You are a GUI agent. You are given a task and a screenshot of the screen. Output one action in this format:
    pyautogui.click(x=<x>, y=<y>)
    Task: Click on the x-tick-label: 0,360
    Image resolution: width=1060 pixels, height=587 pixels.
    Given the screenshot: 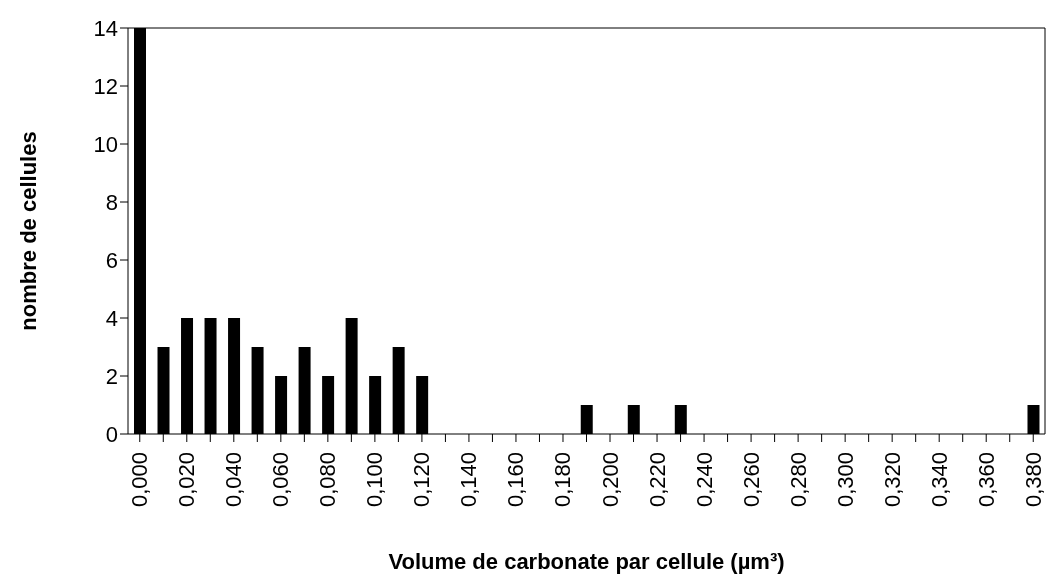 What is the action you would take?
    pyautogui.click(x=986, y=480)
    